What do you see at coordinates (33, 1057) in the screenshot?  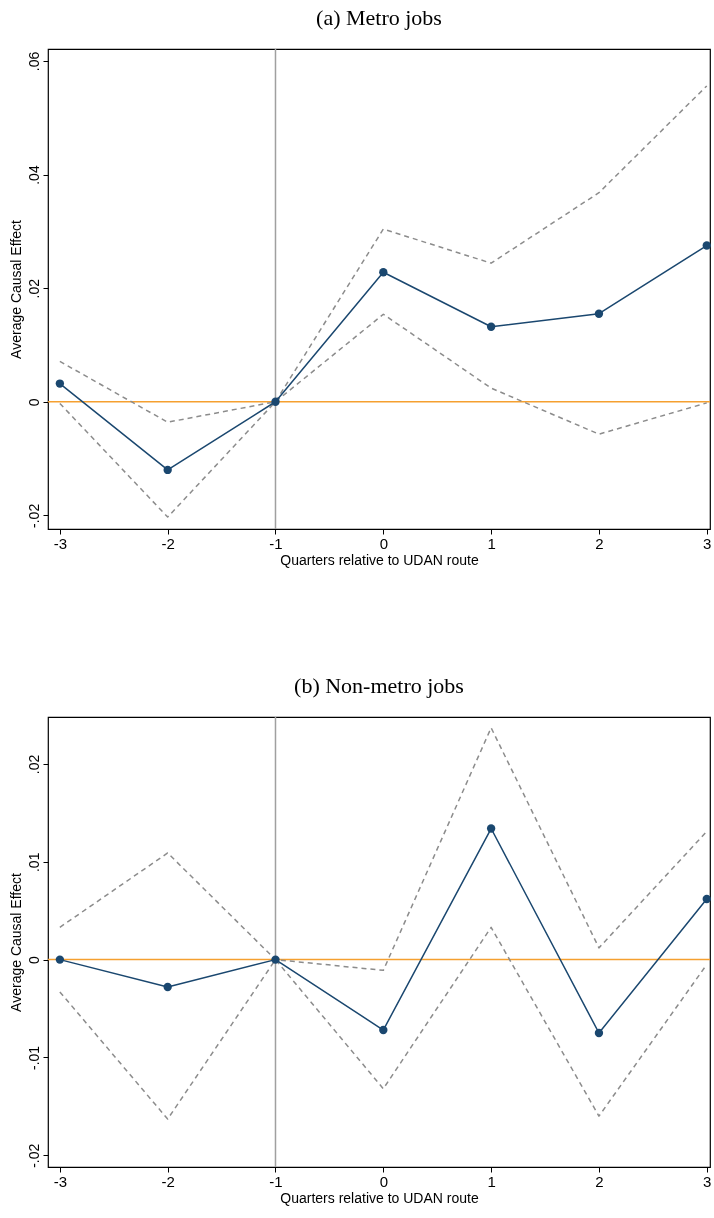 I see `y-tick-label: -.01` at bounding box center [33, 1057].